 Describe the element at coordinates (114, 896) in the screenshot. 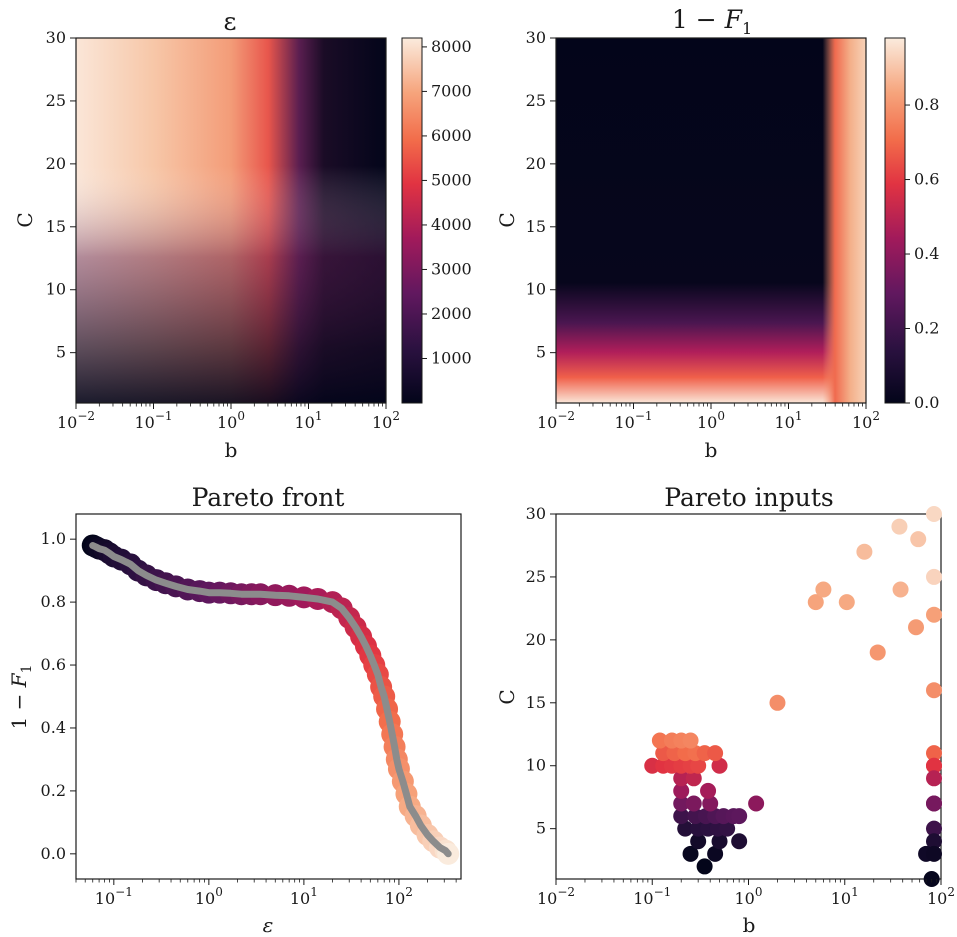

I see `panel3-xtick-label-0: 10⁻¹` at that location.